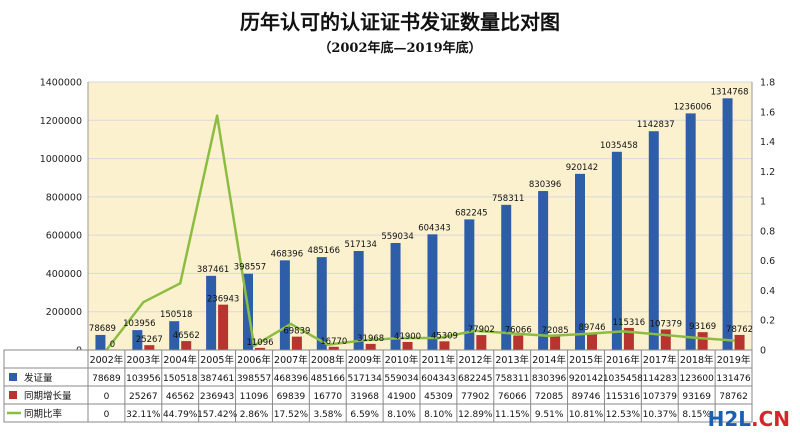 The image size is (800, 435). I want to click on table-cell: 103956, so click(143, 379).